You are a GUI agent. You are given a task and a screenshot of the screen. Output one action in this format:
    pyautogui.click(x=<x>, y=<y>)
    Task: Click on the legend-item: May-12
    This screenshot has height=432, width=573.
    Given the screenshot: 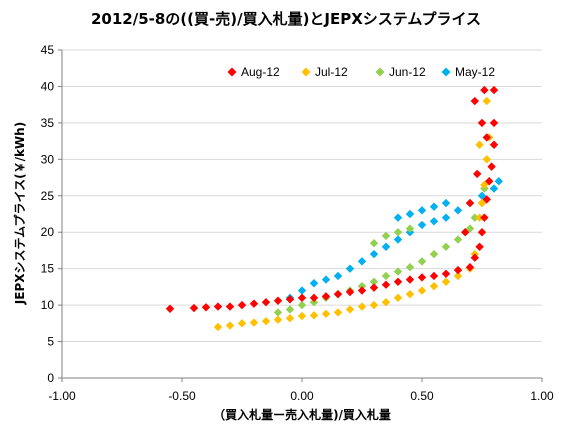 What is the action you would take?
    pyautogui.click(x=468, y=72)
    